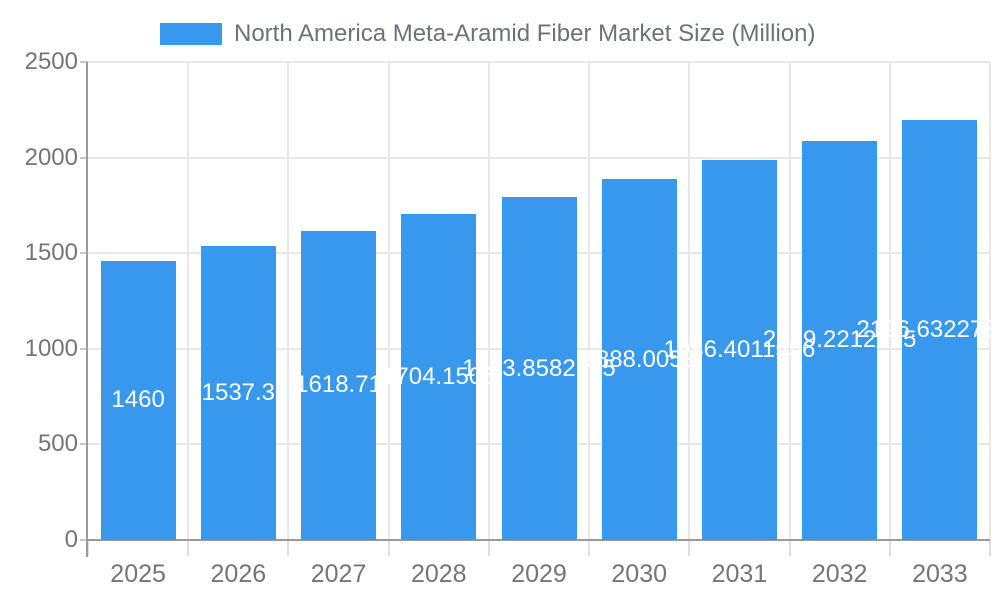 This screenshot has width=1000, height=600. I want to click on bar-2030, so click(639, 359).